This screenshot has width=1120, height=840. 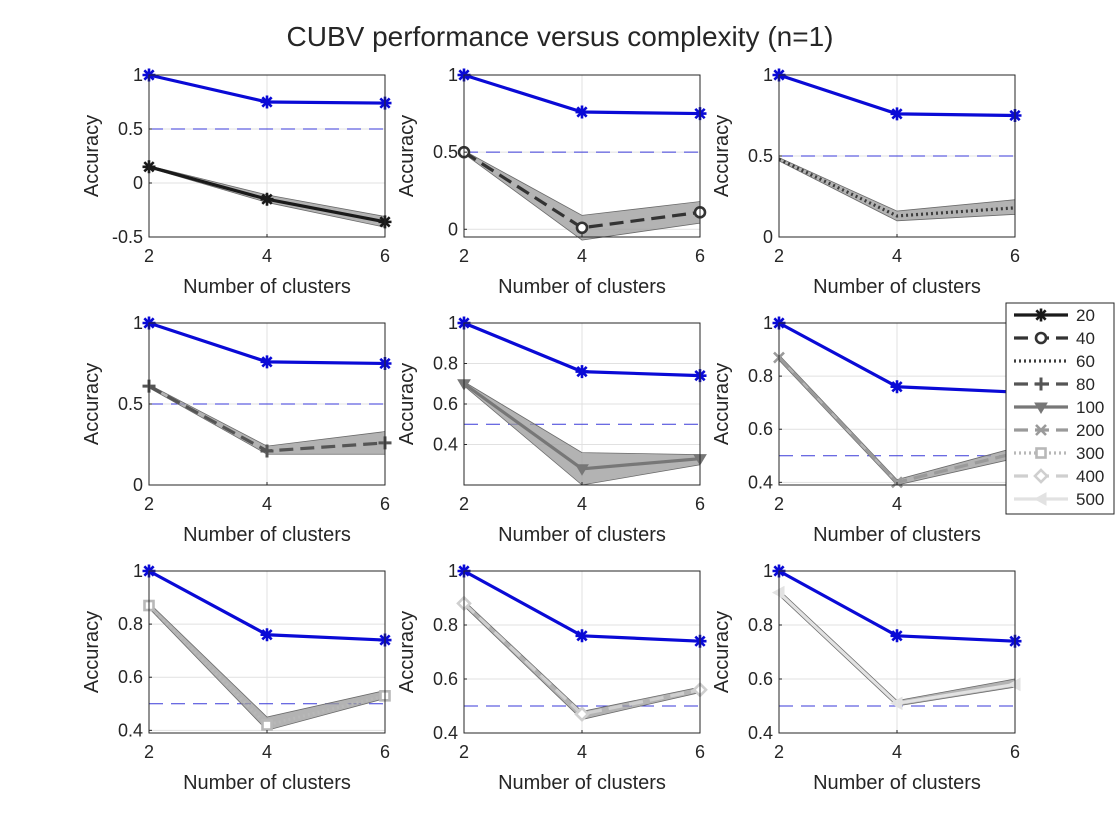 What do you see at coordinates (236, 181) in the screenshot?
I see `subplot-1: 2 4 6 -0.5 0 0.5 1 Number of clusters Accuracy` at bounding box center [236, 181].